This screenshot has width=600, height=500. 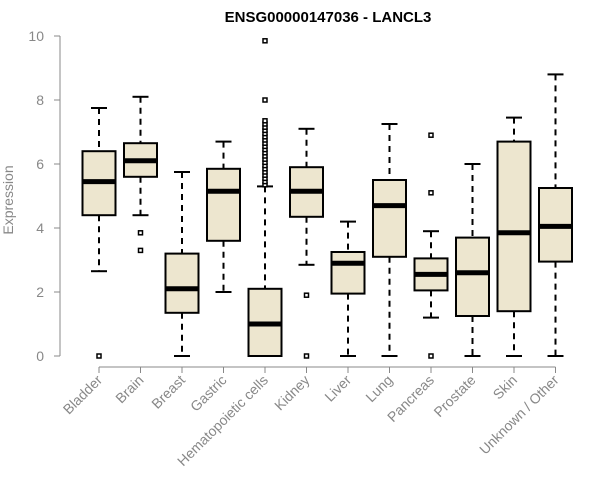 What do you see at coordinates (505, 387) in the screenshot?
I see `x-tick-label: Skin` at bounding box center [505, 387].